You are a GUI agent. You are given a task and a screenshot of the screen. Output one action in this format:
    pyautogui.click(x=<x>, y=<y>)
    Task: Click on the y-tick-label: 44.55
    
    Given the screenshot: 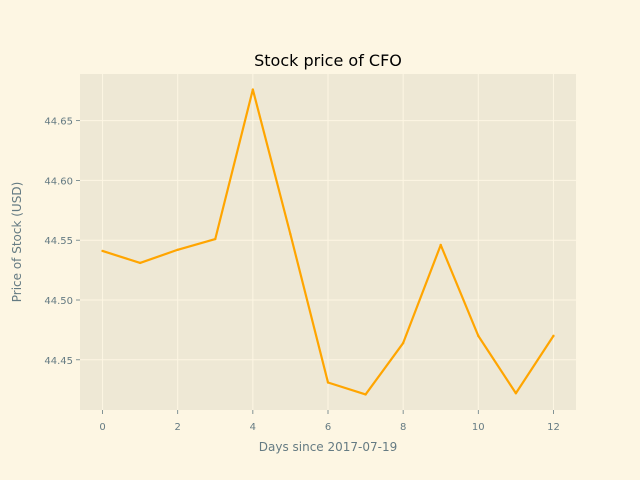 What is the action you would take?
    pyautogui.click(x=58, y=241)
    